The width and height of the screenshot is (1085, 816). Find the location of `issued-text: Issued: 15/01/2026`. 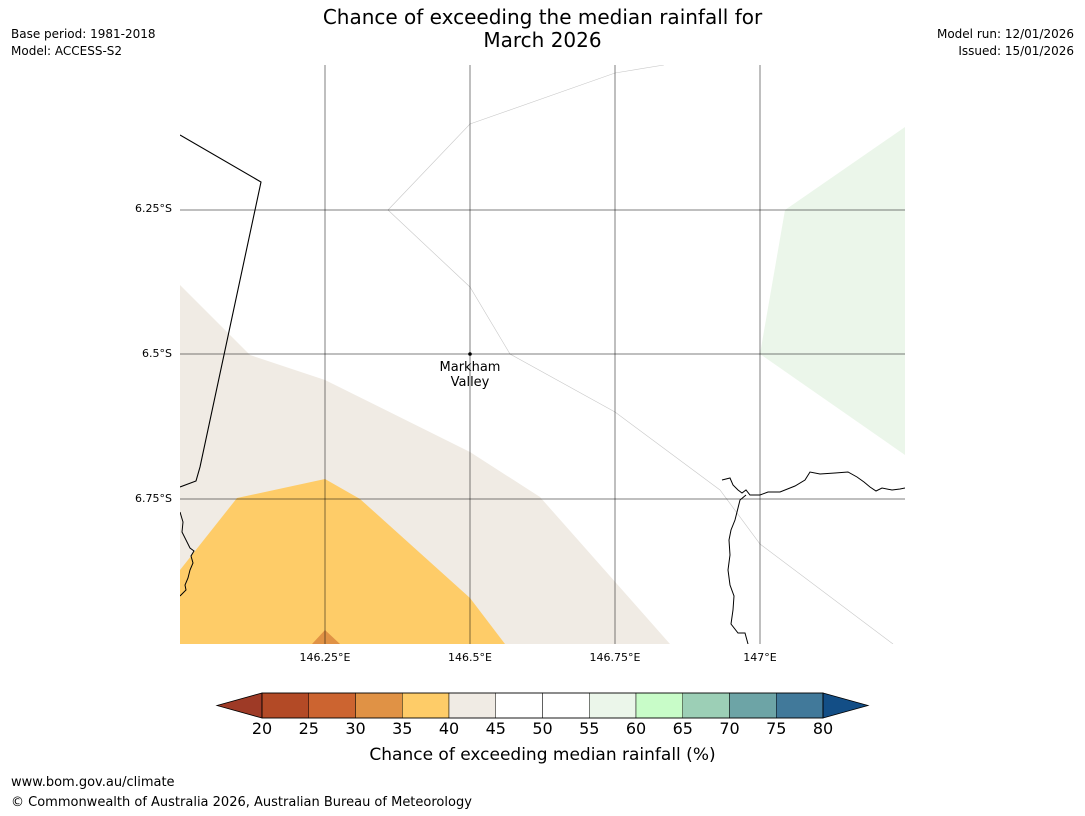

issued-text: Issued: 15/01/2026 is located at coordinates (1016, 51).